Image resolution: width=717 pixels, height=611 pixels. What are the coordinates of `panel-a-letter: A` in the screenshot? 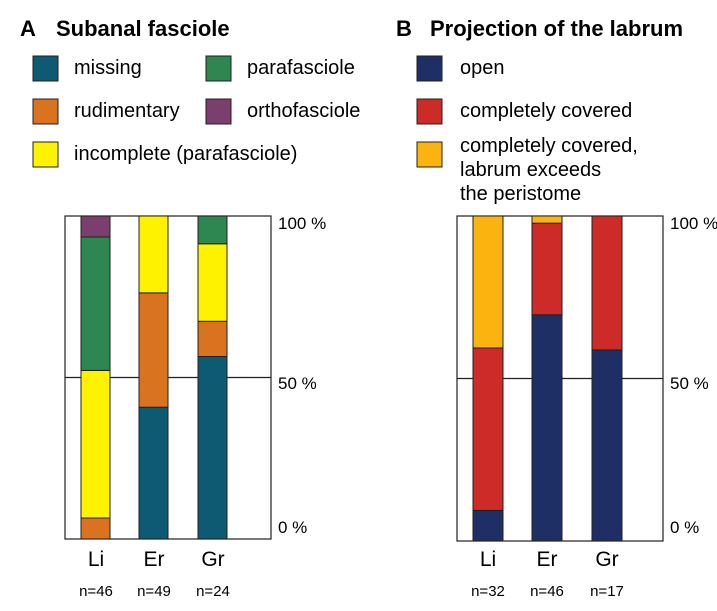 It's located at (28, 28).